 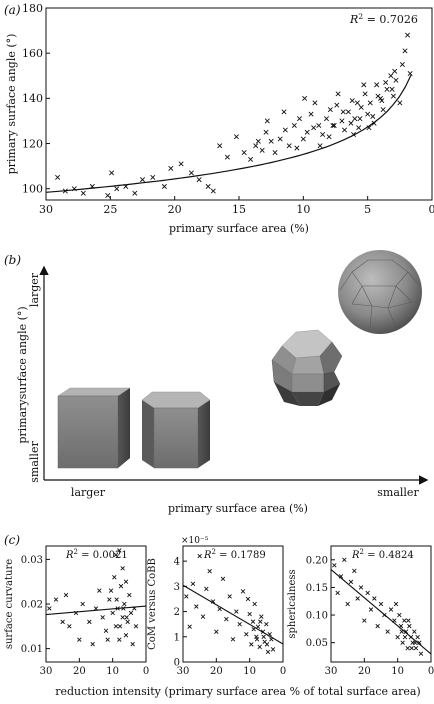 What do you see at coordinates (32, 649) in the screenshot?
I see `c1-ytick-label: 0.01` at bounding box center [32, 649].